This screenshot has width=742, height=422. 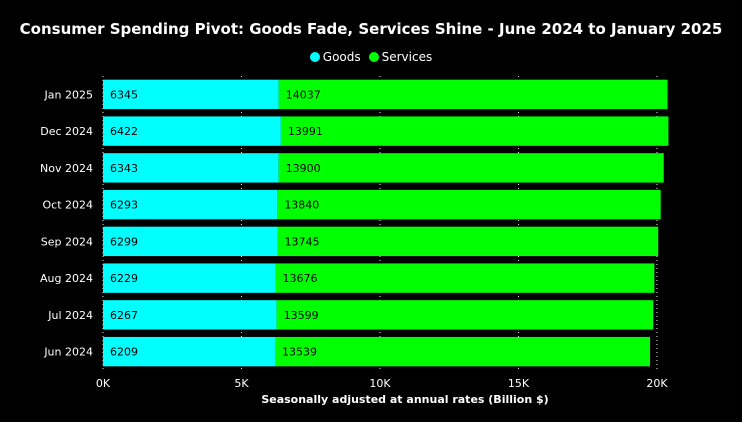 I want to click on y-tick-label: Dec 2024, so click(x=66, y=131).